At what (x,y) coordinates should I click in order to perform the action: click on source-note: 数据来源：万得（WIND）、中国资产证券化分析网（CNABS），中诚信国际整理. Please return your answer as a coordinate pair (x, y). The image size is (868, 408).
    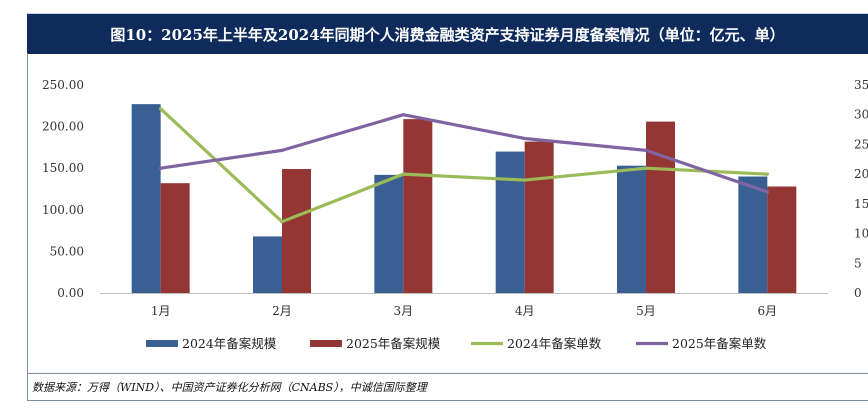
    Looking at the image, I should click on (447, 387).